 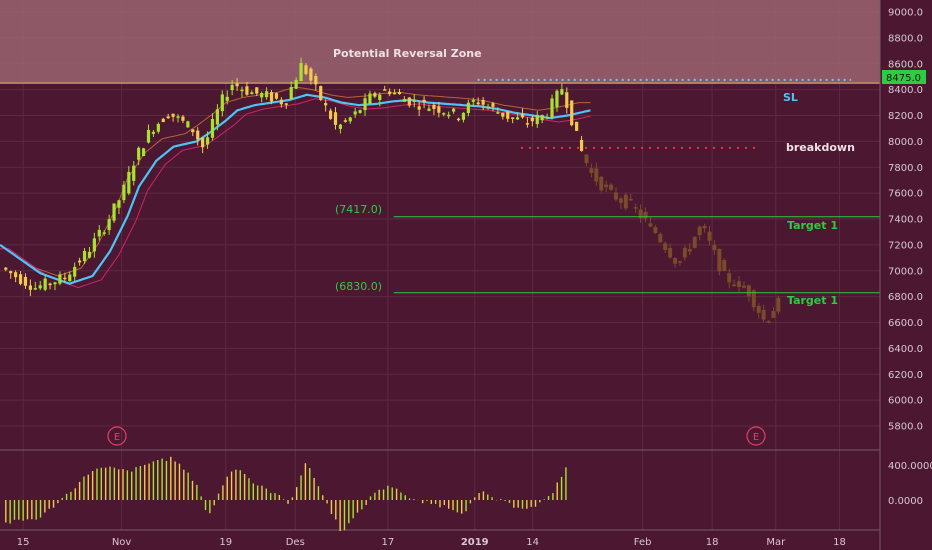 What do you see at coordinates (905, 194) in the screenshot?
I see `price-tick-label: 7600.0` at bounding box center [905, 194].